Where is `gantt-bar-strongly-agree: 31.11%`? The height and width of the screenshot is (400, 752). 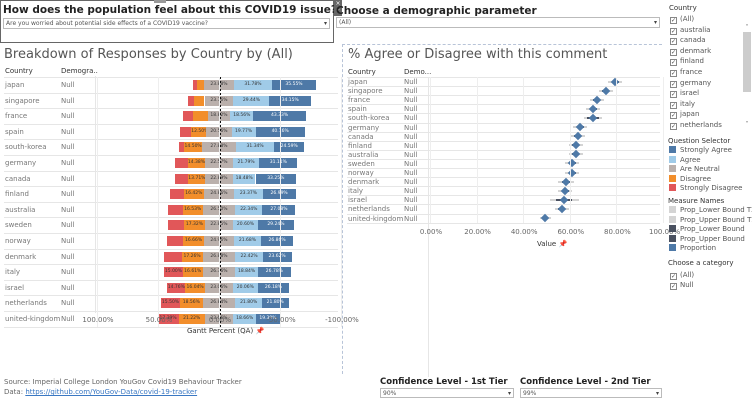 gantt-bar-strongly-agree: 31.11% is located at coordinates (278, 163).